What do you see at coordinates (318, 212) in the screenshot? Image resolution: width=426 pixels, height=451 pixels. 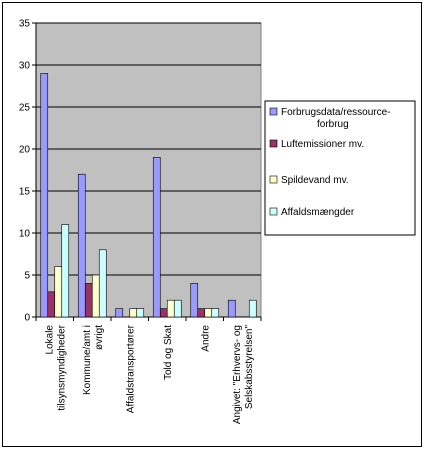 I see `legend-label: Affaldsmængder` at bounding box center [318, 212].